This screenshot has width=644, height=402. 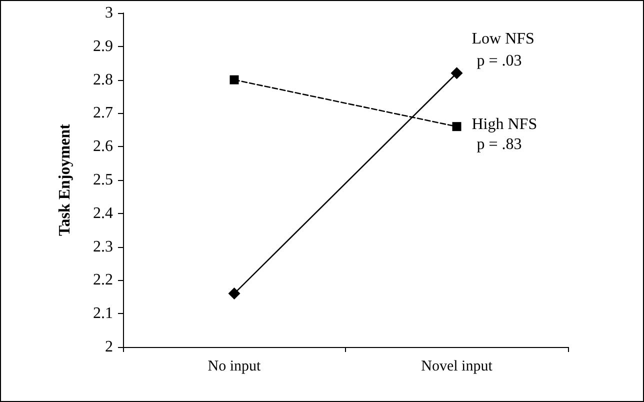 I want to click on y-tick-label: 2.7, so click(x=103, y=113).